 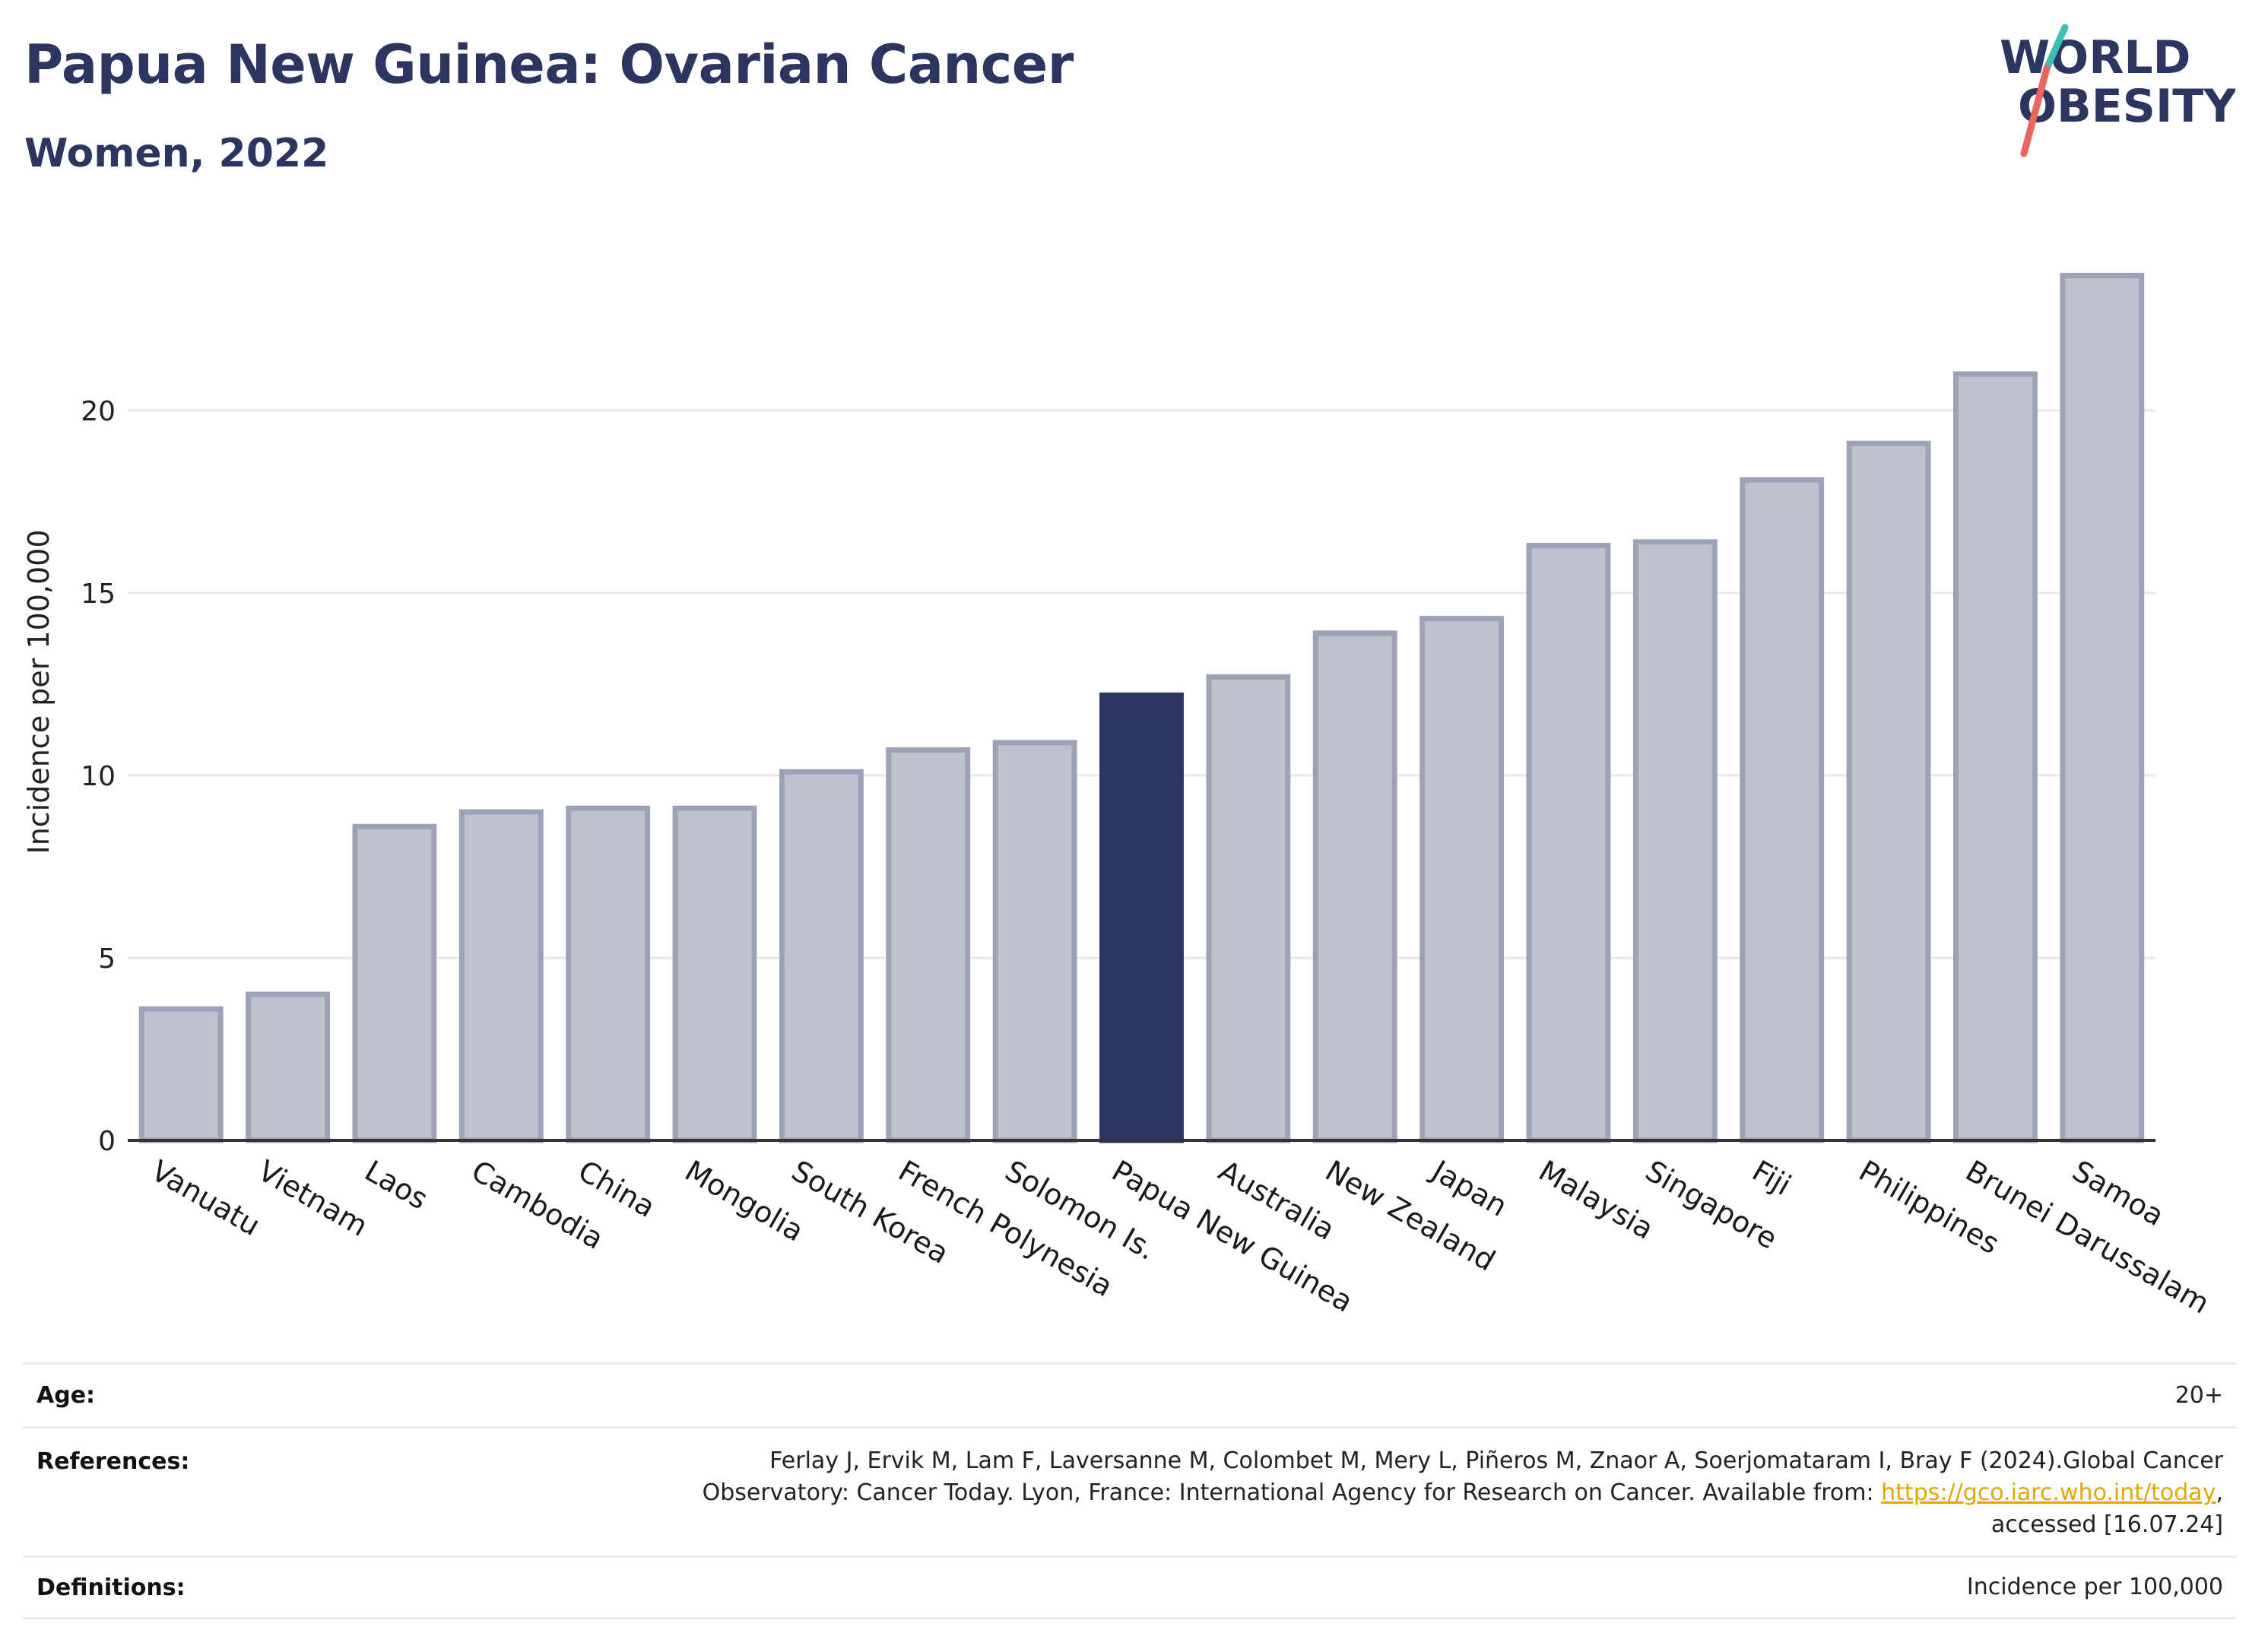 What do you see at coordinates (66, 1395) in the screenshot?
I see `age-label: Age:` at bounding box center [66, 1395].